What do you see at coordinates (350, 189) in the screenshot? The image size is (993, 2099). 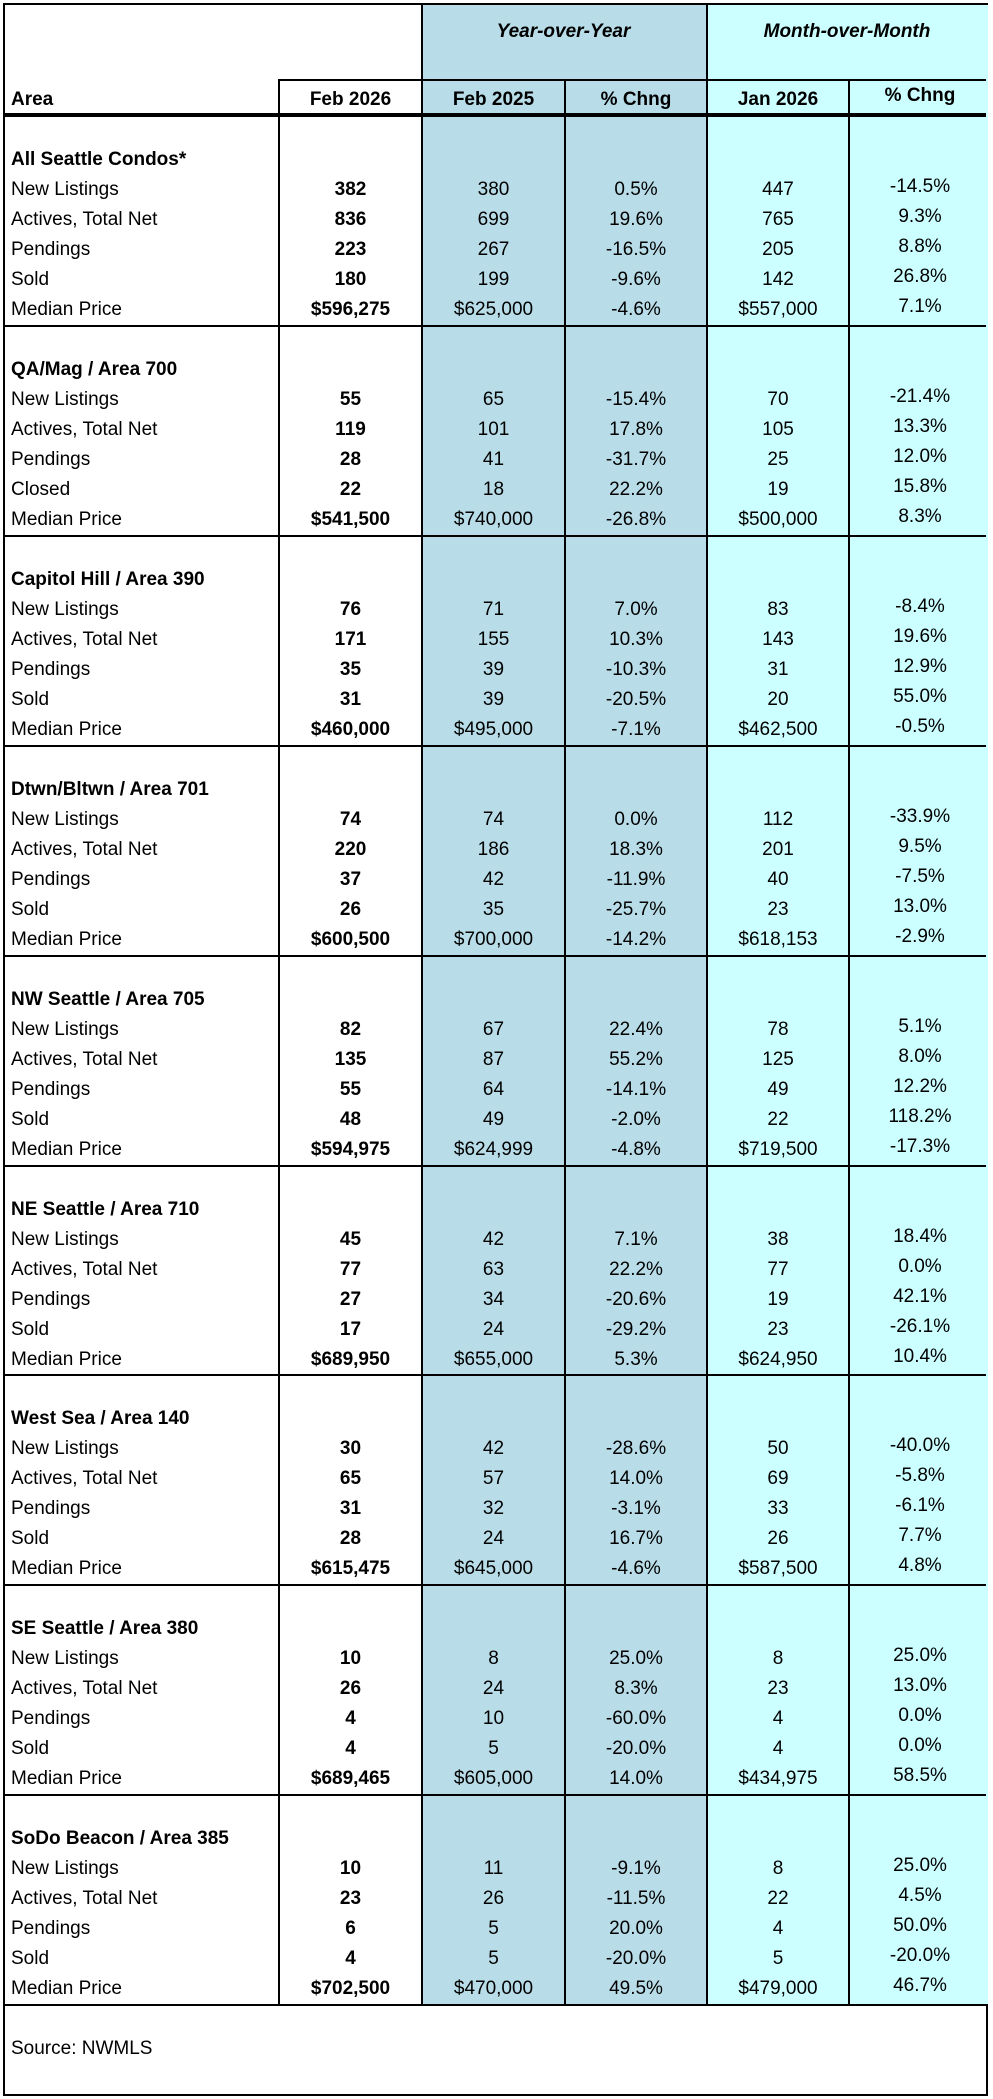 I see `cell-current: 382` at bounding box center [350, 189].